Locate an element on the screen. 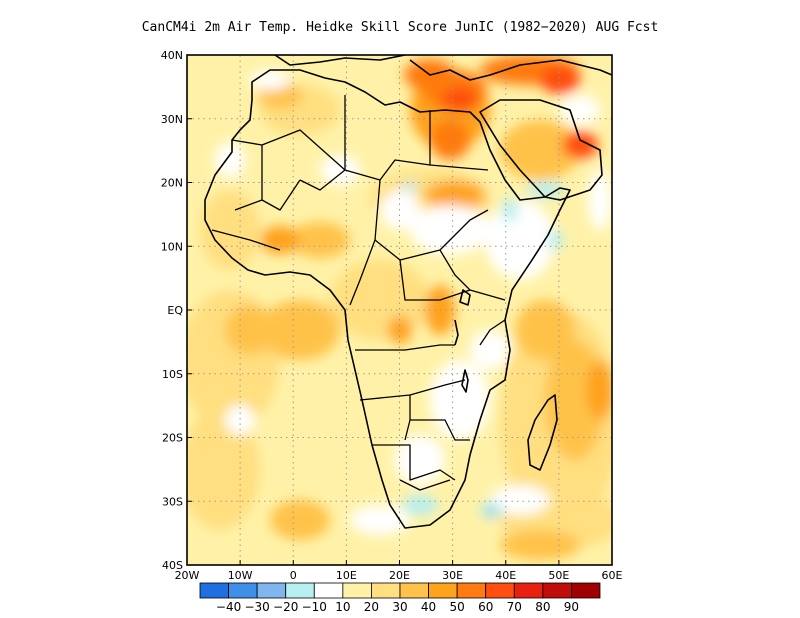  x-tick-label: 60E is located at coordinates (612, 575).